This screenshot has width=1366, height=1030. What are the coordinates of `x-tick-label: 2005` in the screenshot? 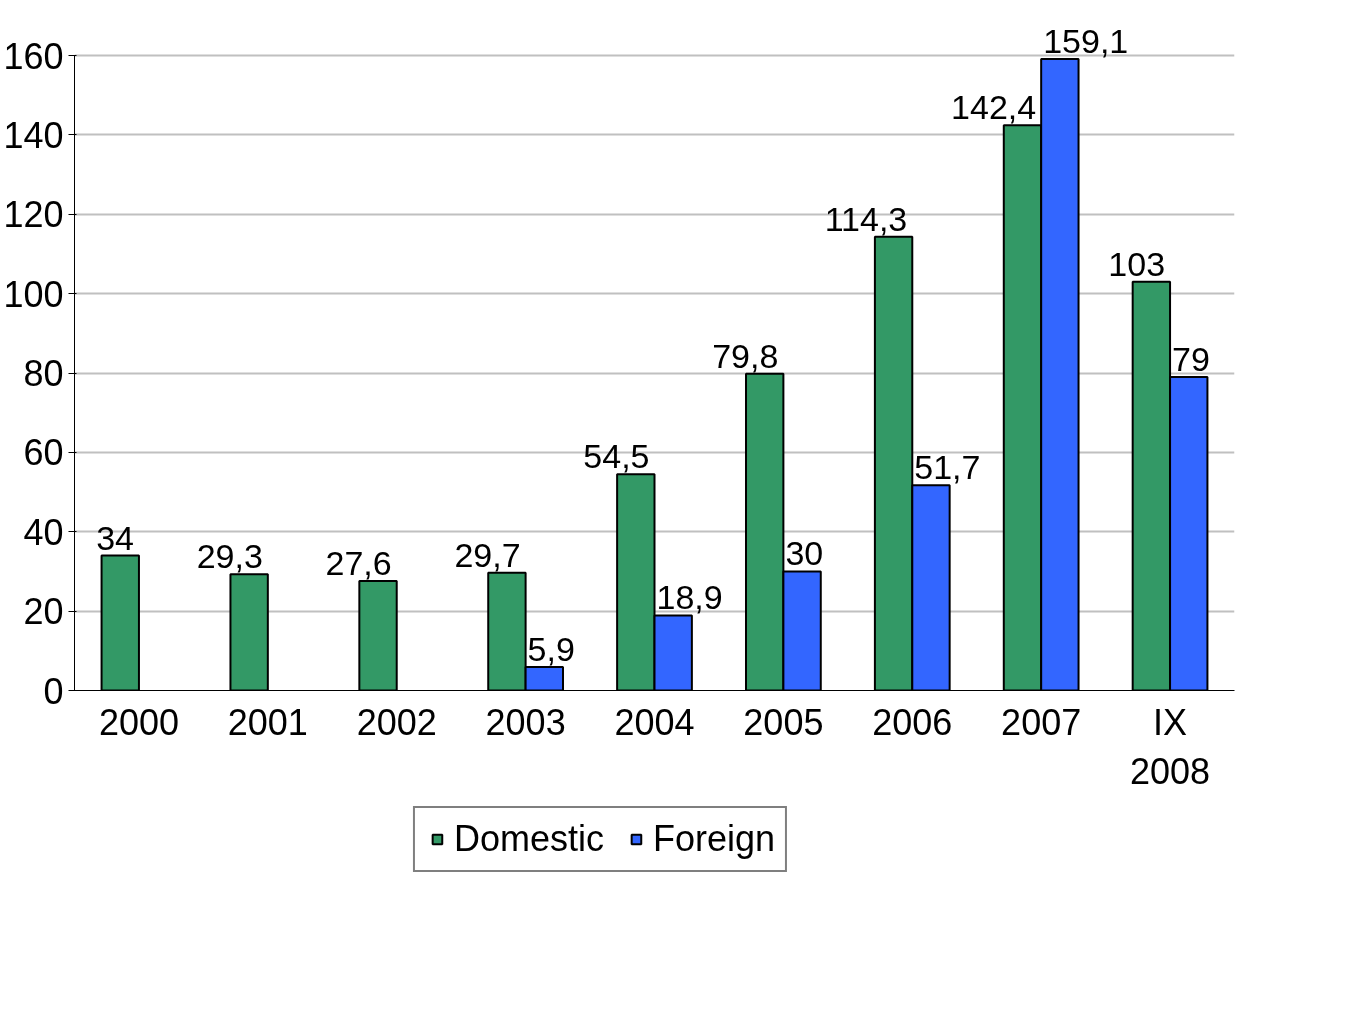 It's located at (783, 722).